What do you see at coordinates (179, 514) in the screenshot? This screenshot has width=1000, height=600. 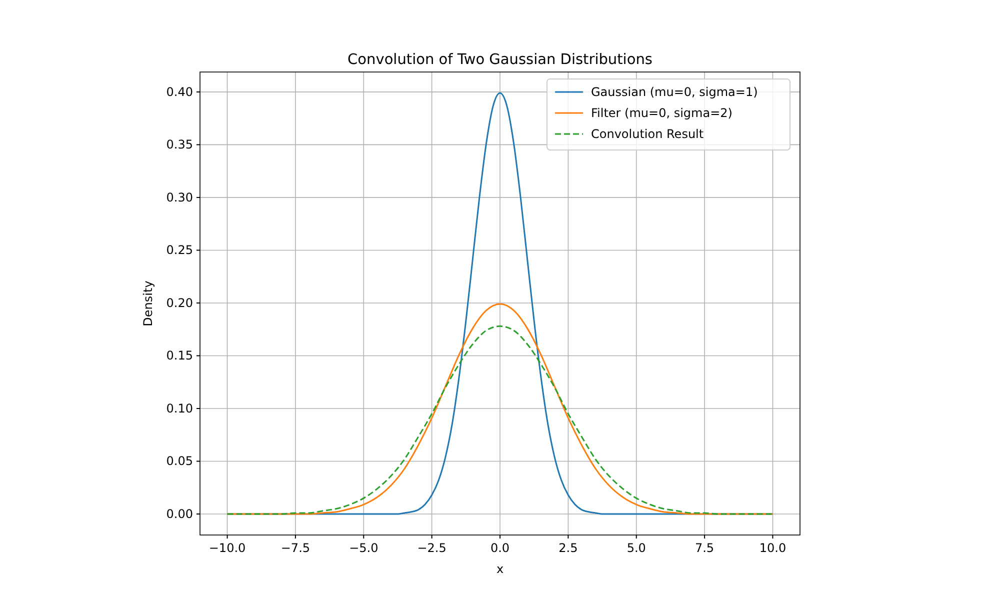 I see `y-tick-label: 0.00` at bounding box center [179, 514].